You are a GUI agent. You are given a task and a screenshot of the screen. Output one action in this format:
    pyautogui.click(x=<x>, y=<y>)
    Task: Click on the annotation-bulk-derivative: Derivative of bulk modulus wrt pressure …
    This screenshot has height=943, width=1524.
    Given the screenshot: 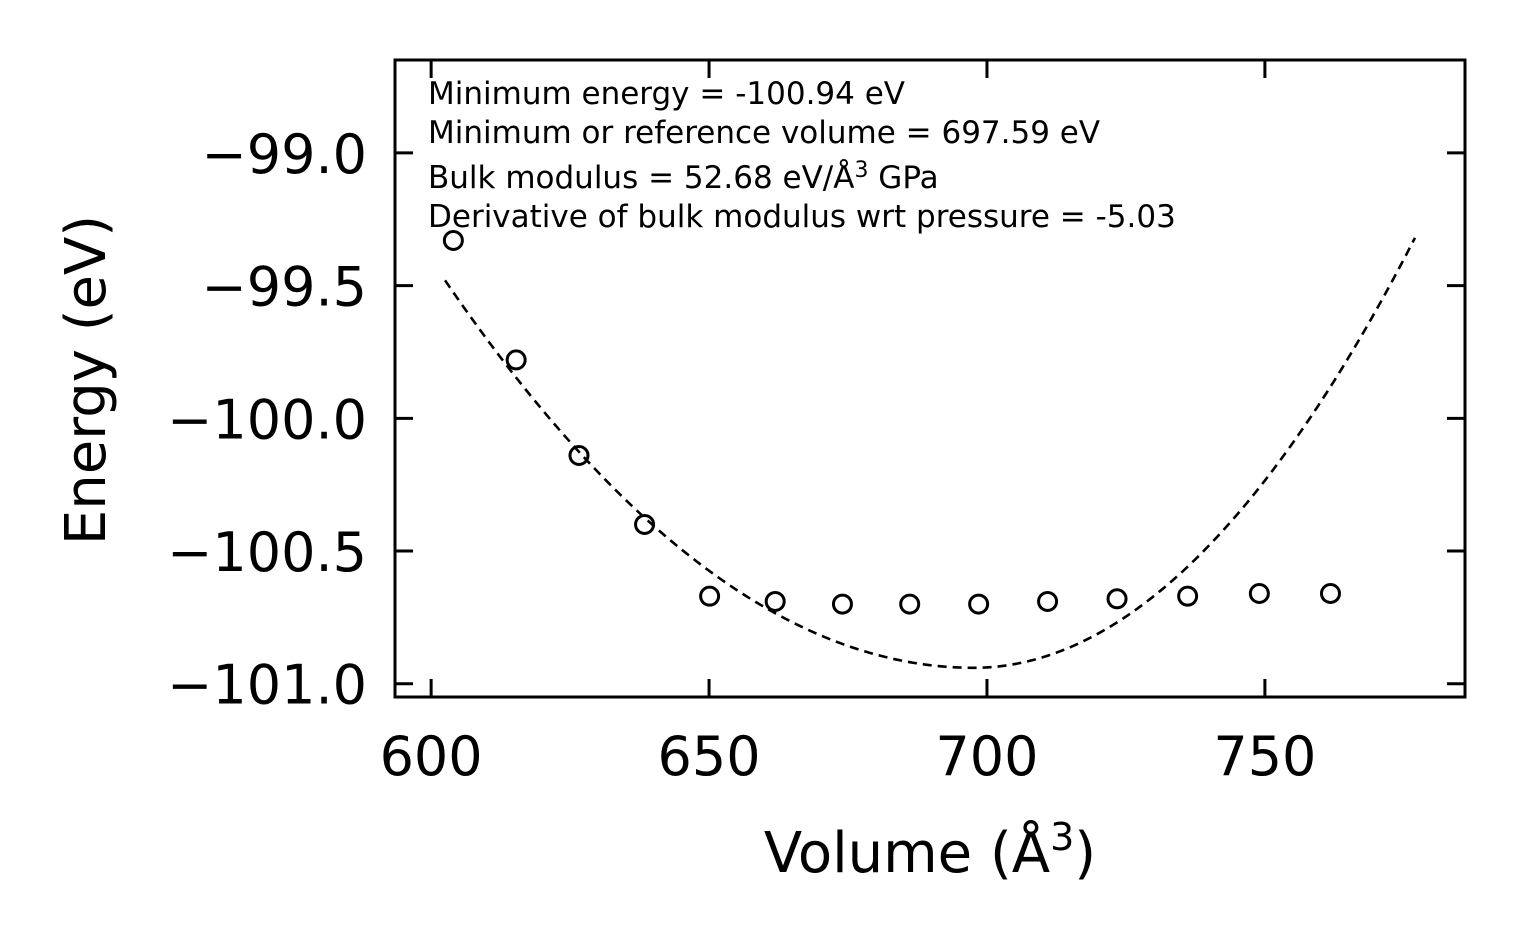 What is the action you would take?
    pyautogui.click(x=802, y=217)
    